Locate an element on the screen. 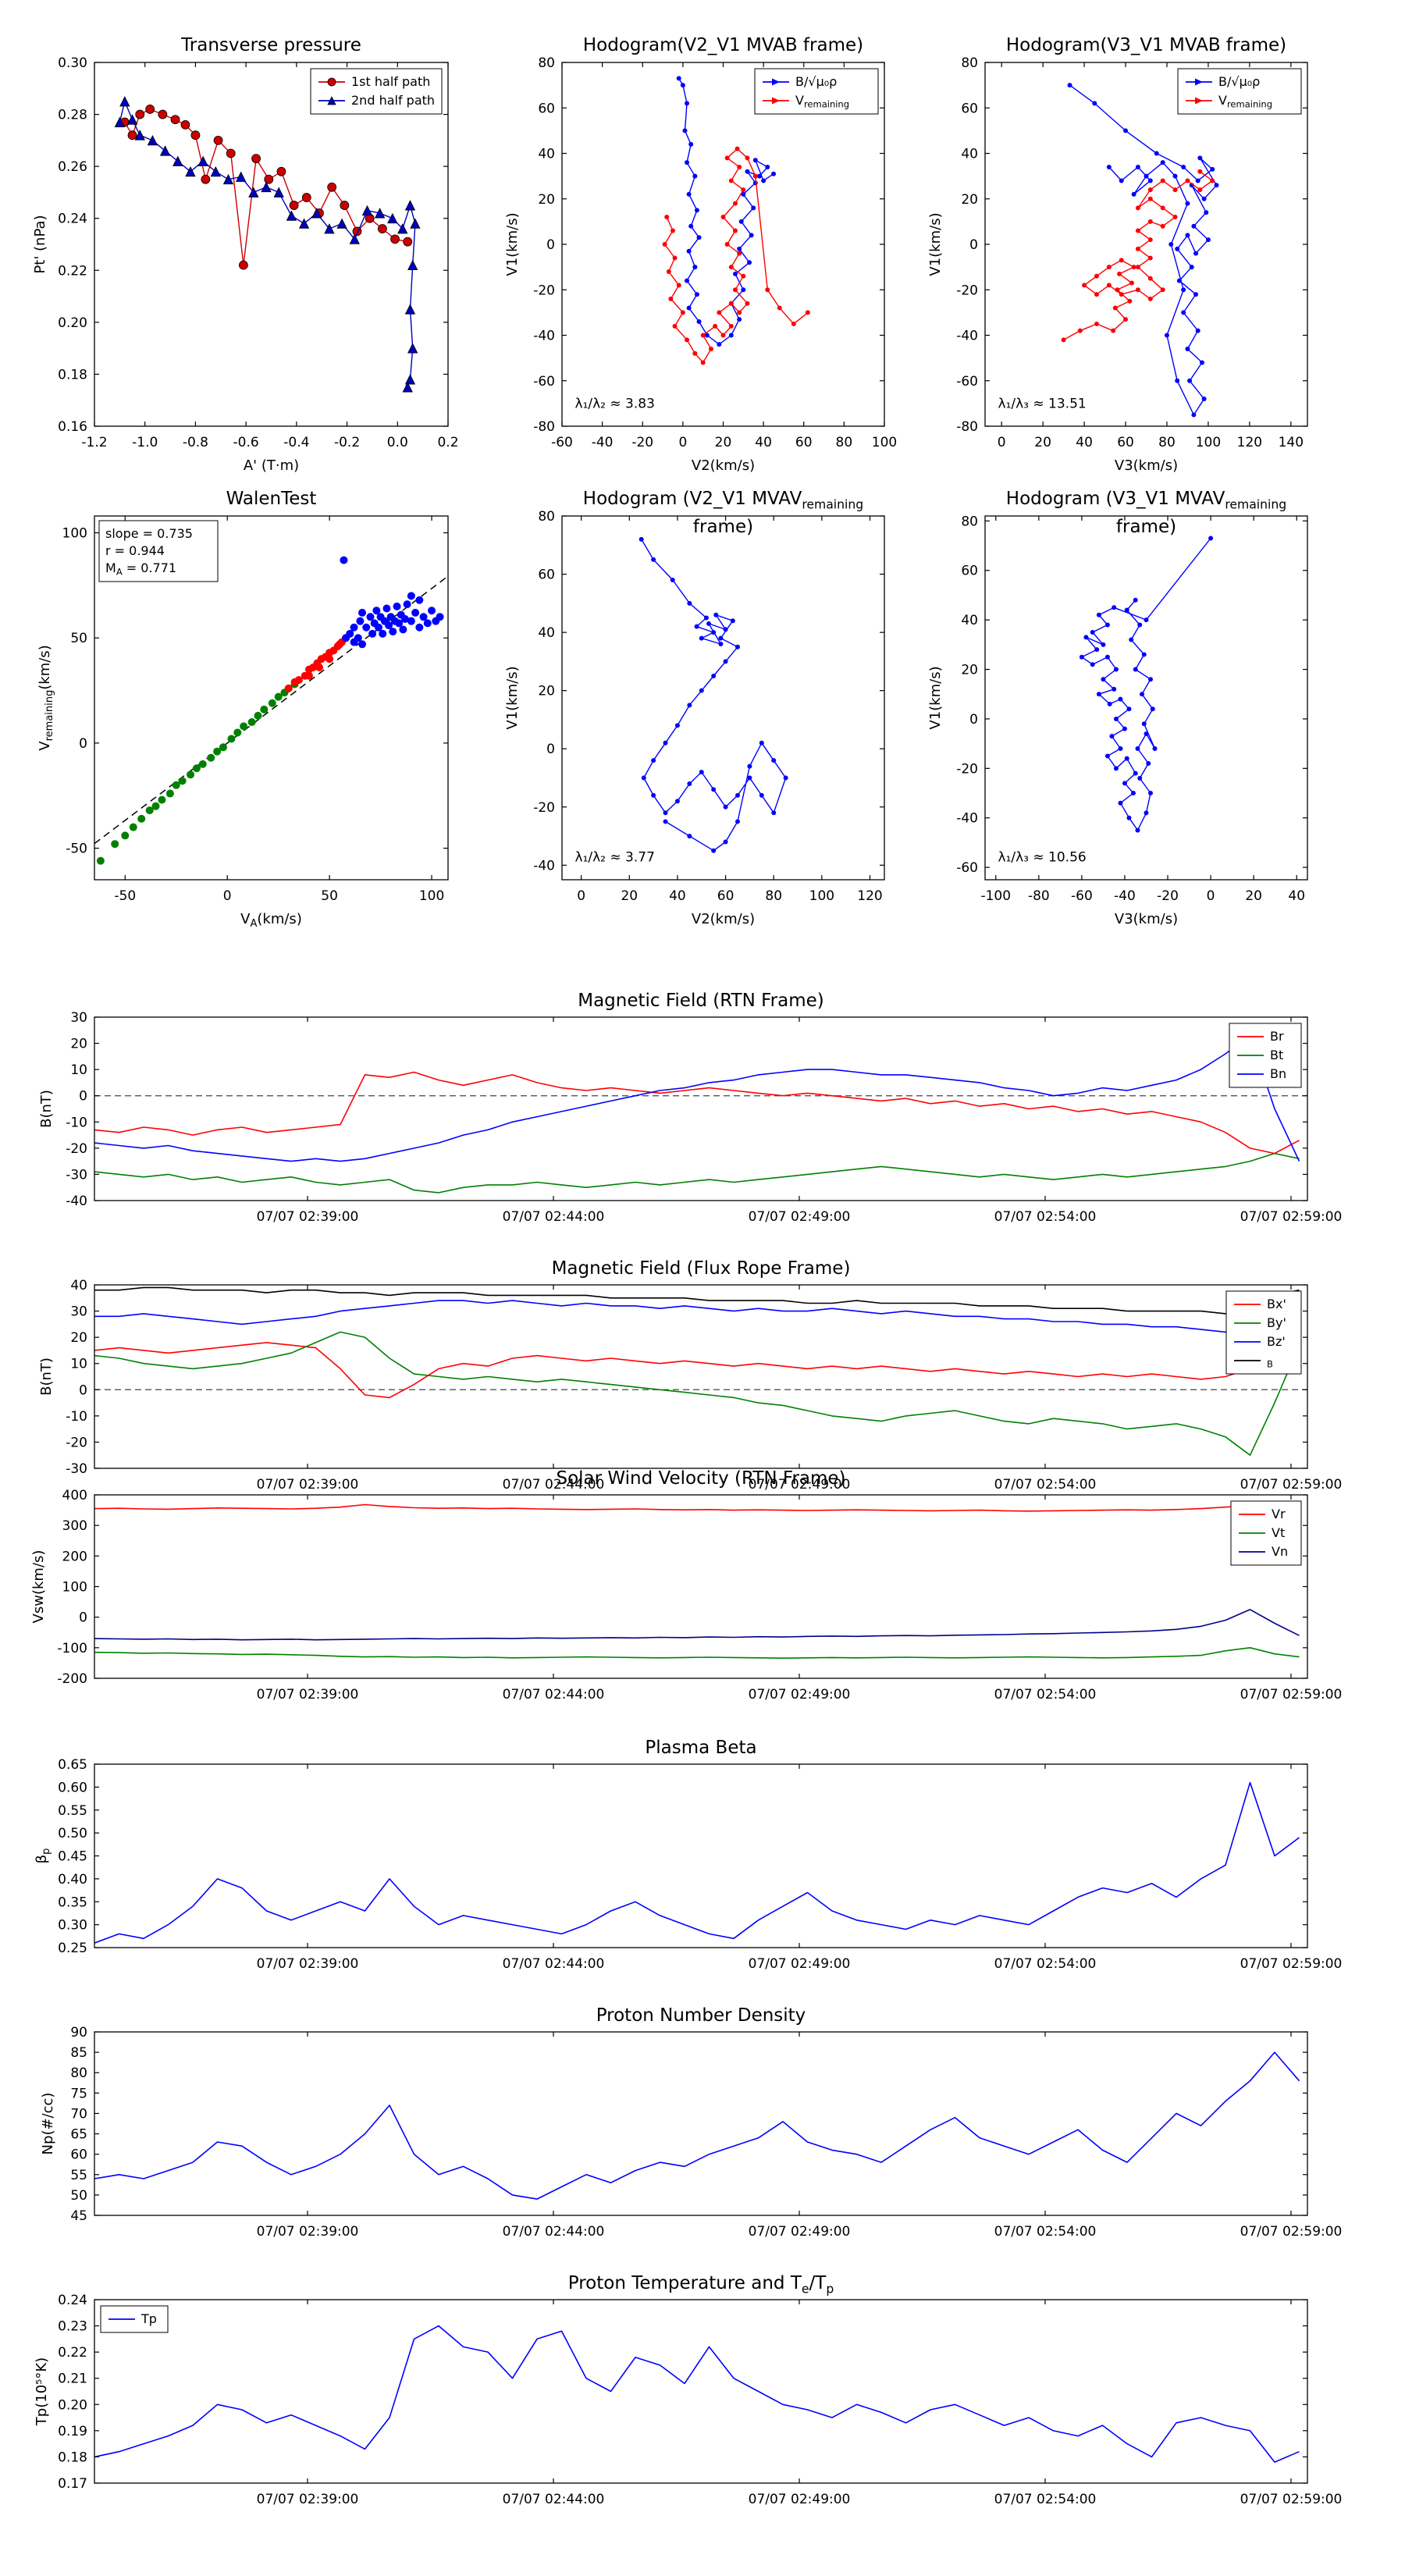  series-Br is located at coordinates (697, 1113).